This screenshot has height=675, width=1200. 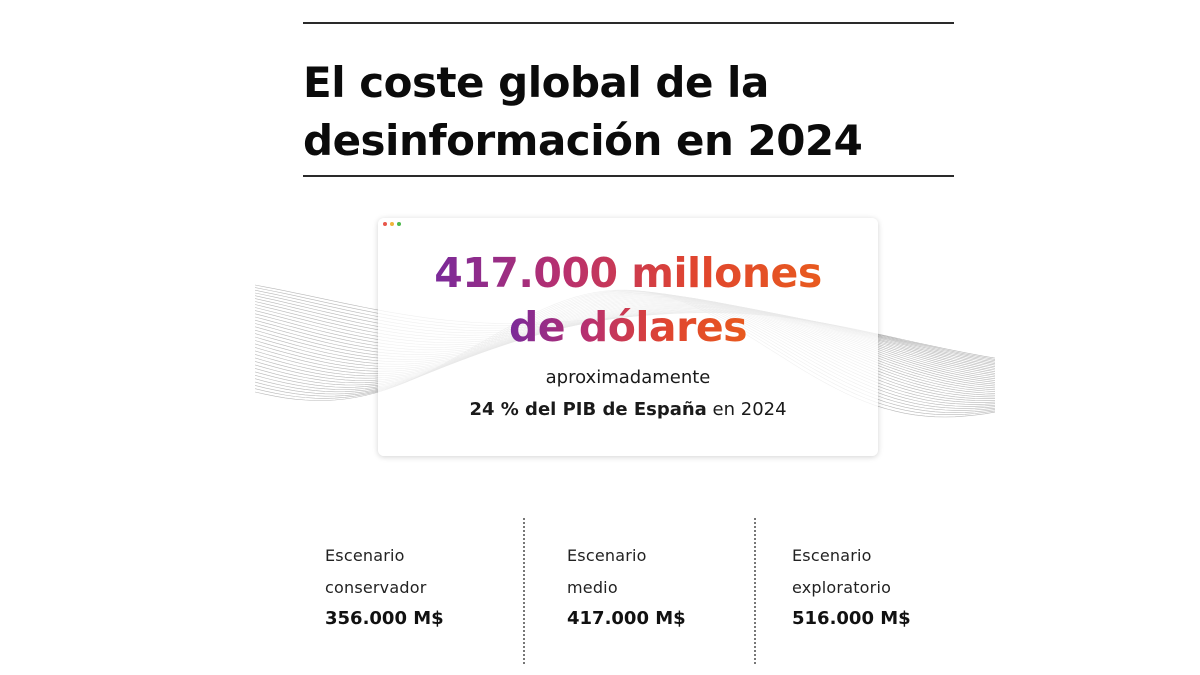 What do you see at coordinates (628, 23) in the screenshot?
I see `top-divider` at bounding box center [628, 23].